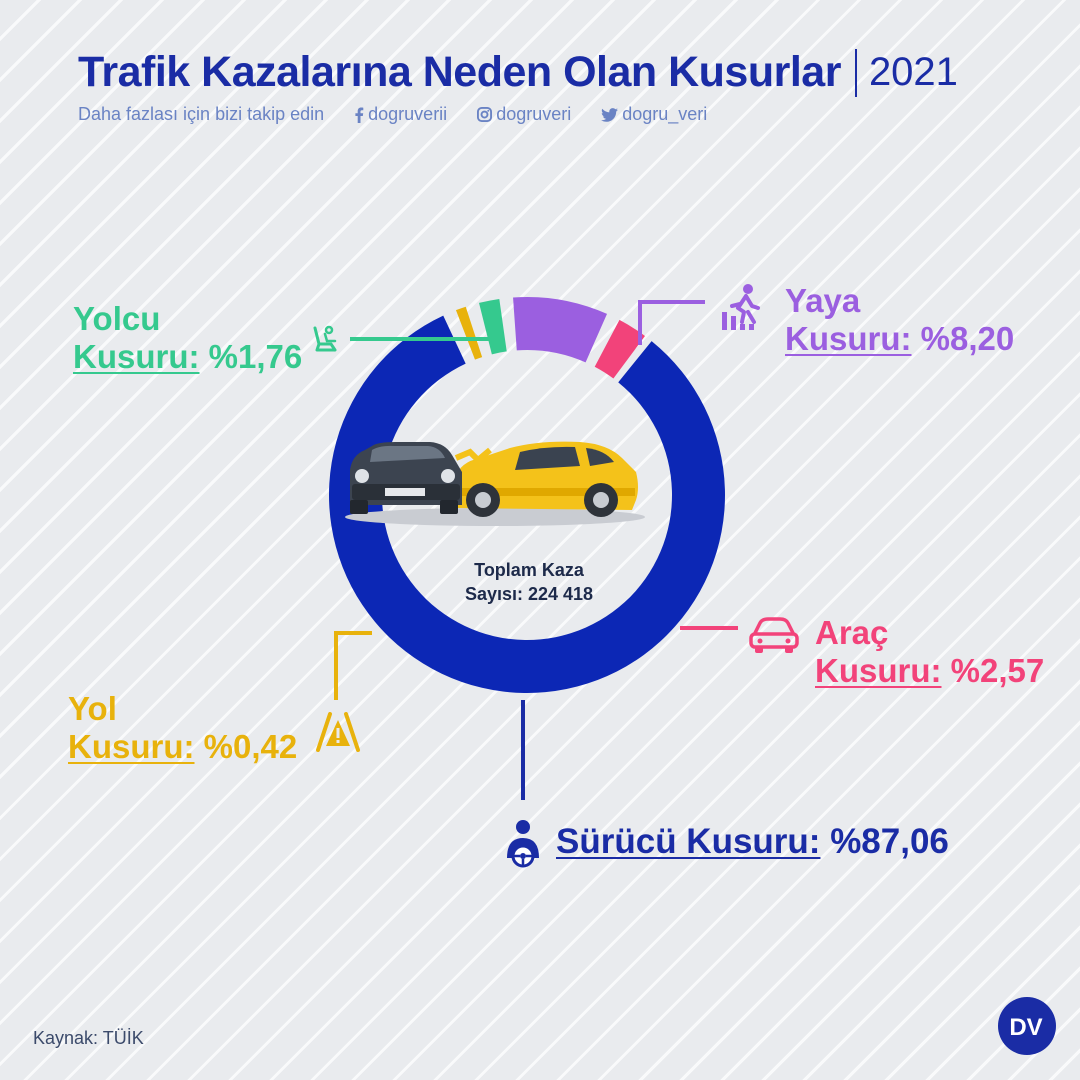 The height and width of the screenshot is (1080, 1080). What do you see at coordinates (529, 582) in the screenshot?
I see `total-accidents: Toplam Kaza Sayısı: 224 418` at bounding box center [529, 582].